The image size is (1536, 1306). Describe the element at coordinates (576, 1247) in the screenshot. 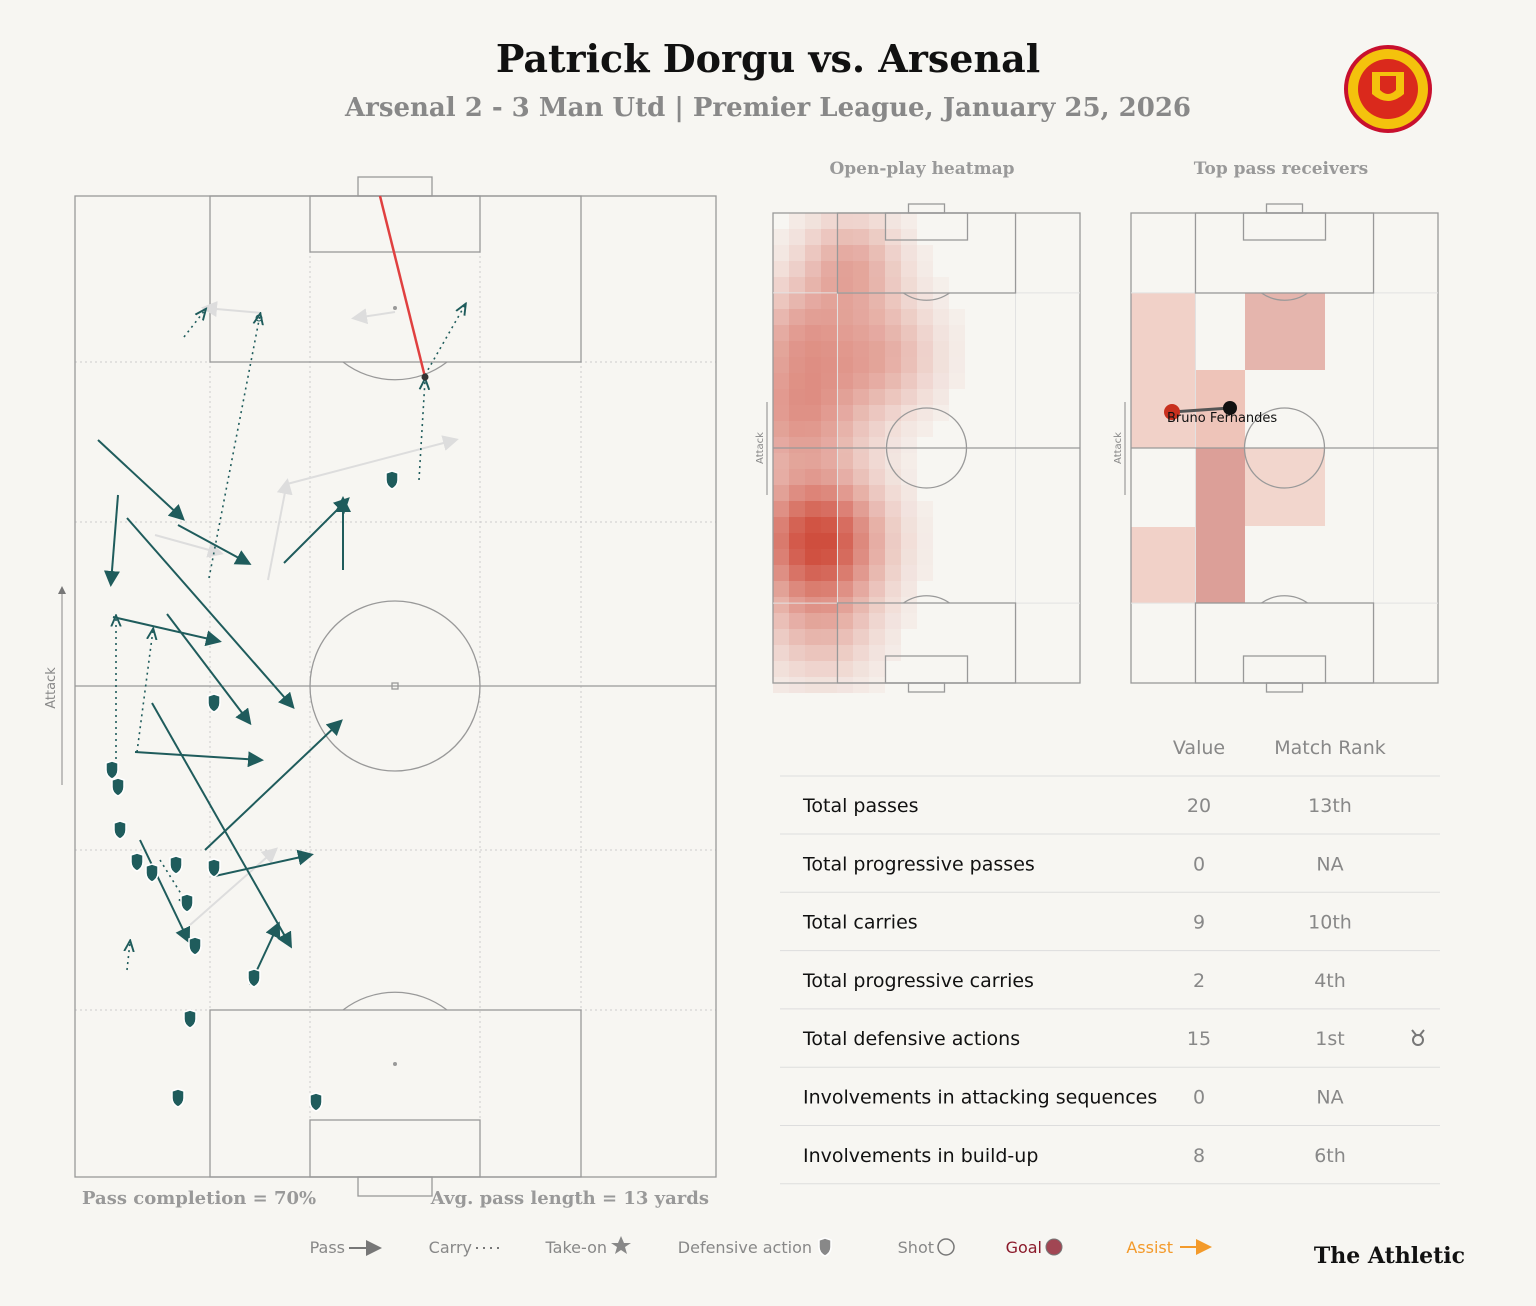

I see `legend-label: Take-on` at that location.